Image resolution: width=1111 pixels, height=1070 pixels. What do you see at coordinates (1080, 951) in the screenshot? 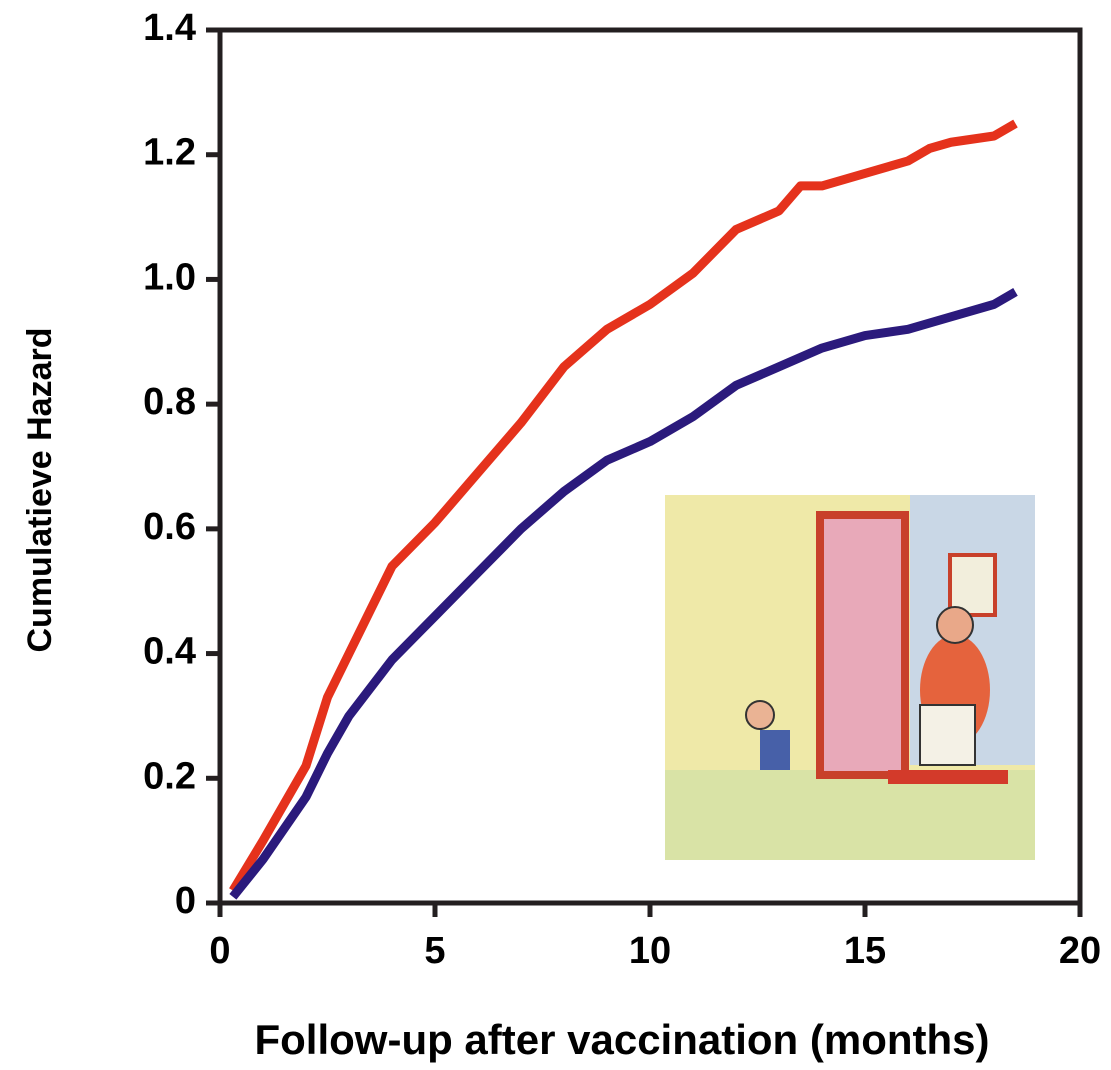
I see `x-tick-label: 20` at bounding box center [1080, 951].